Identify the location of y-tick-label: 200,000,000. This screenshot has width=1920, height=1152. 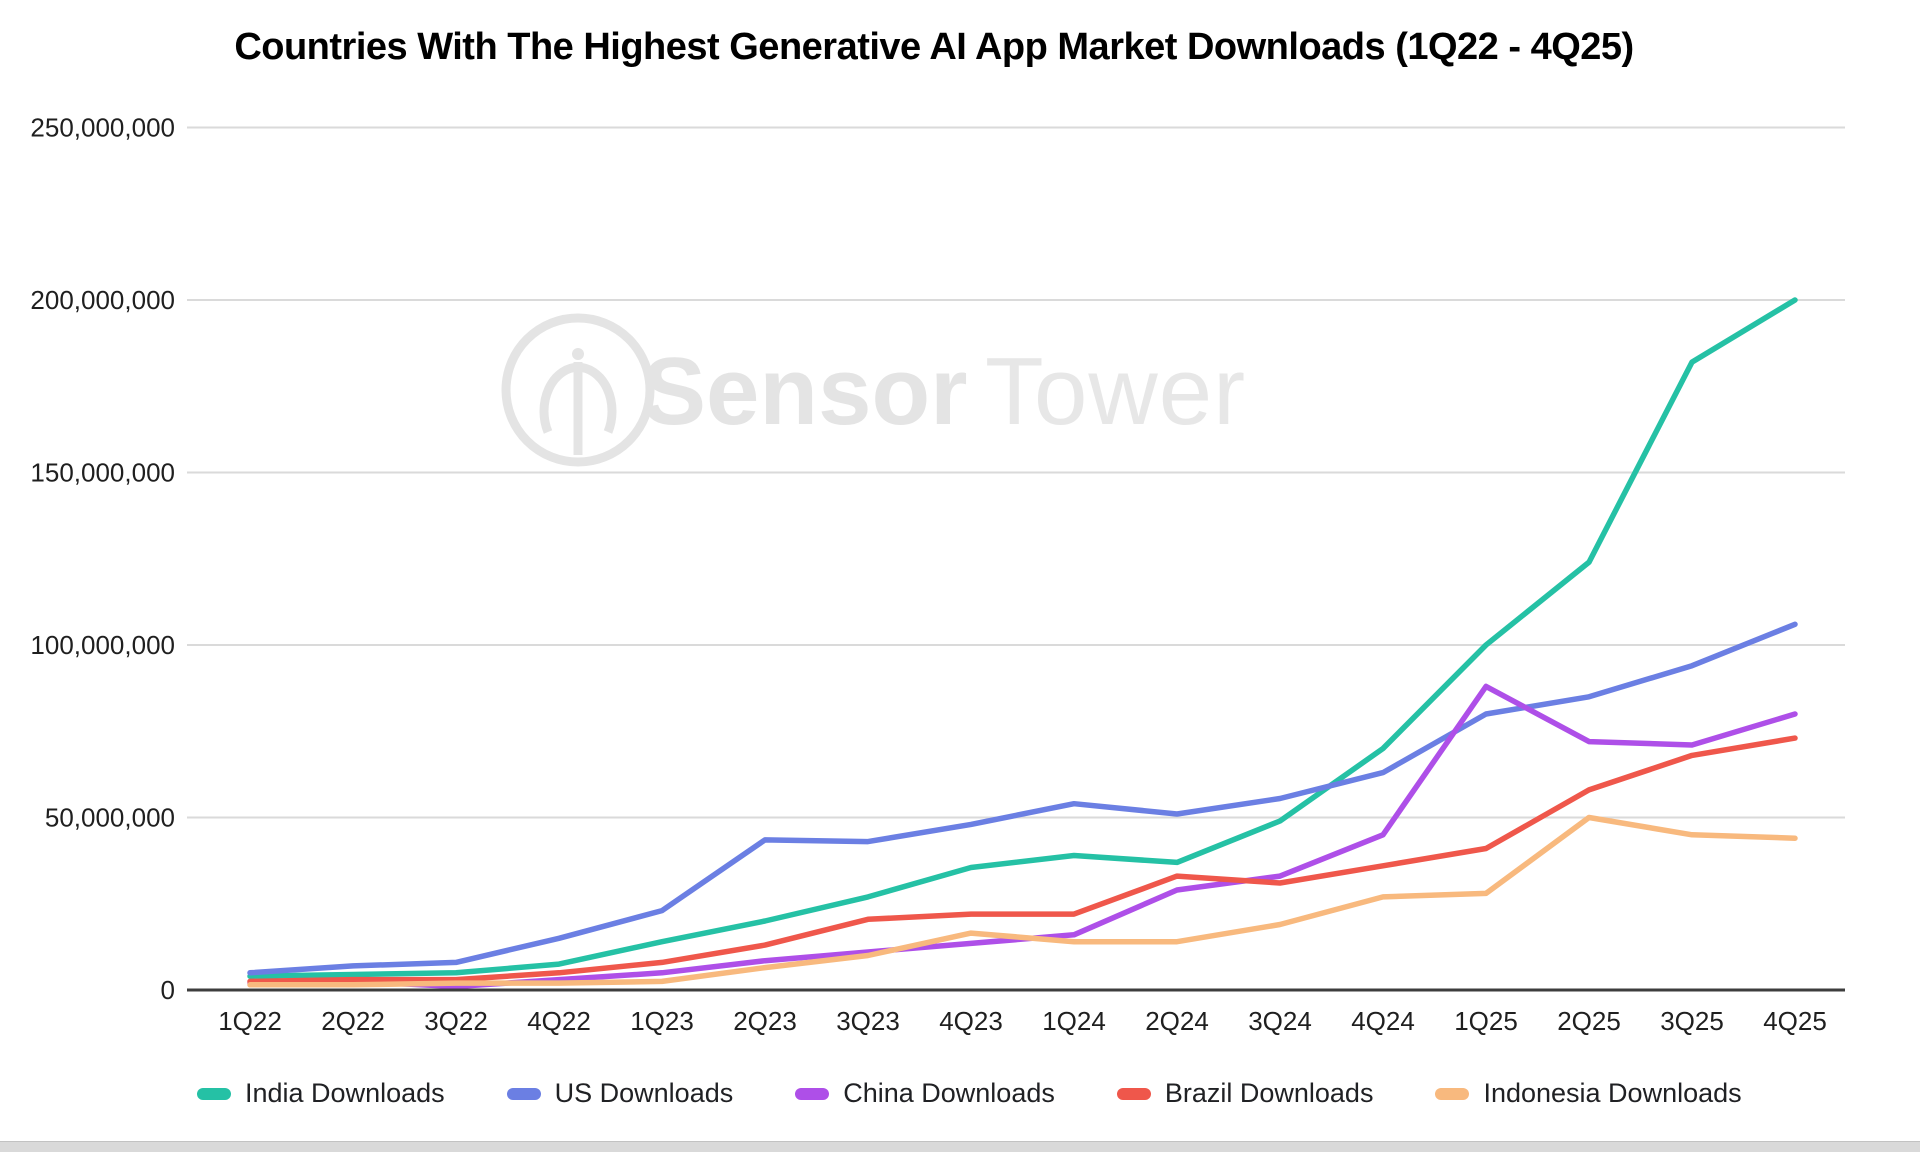
(102, 300).